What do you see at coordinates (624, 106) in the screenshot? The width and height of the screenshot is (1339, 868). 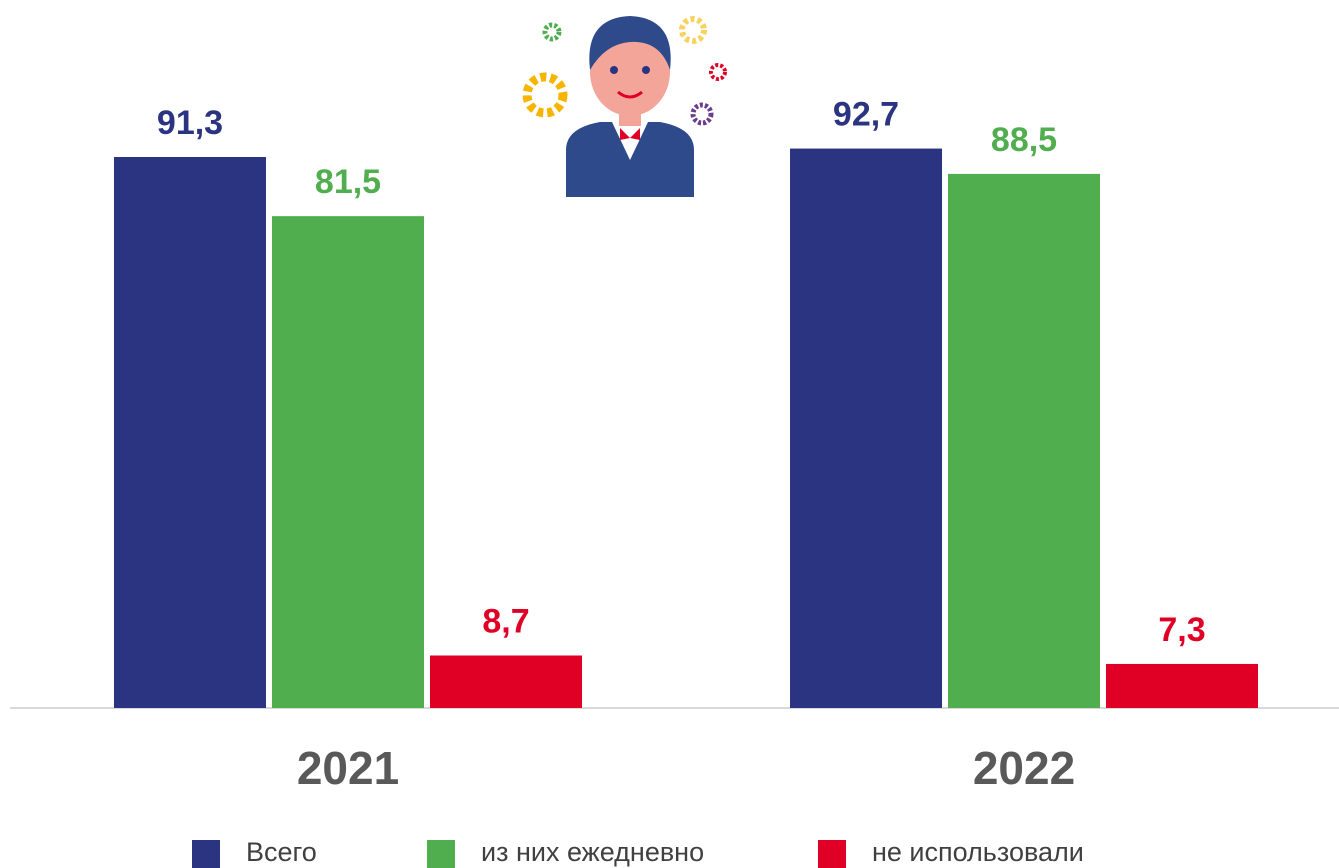 I see `illustration` at bounding box center [624, 106].